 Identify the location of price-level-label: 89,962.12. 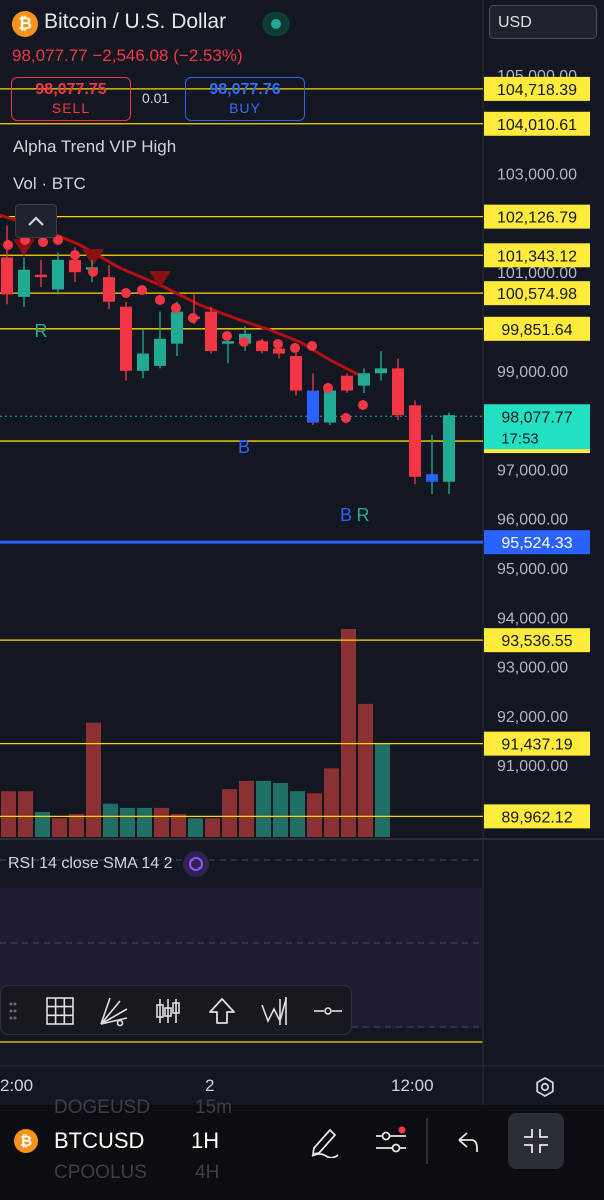
(536, 817).